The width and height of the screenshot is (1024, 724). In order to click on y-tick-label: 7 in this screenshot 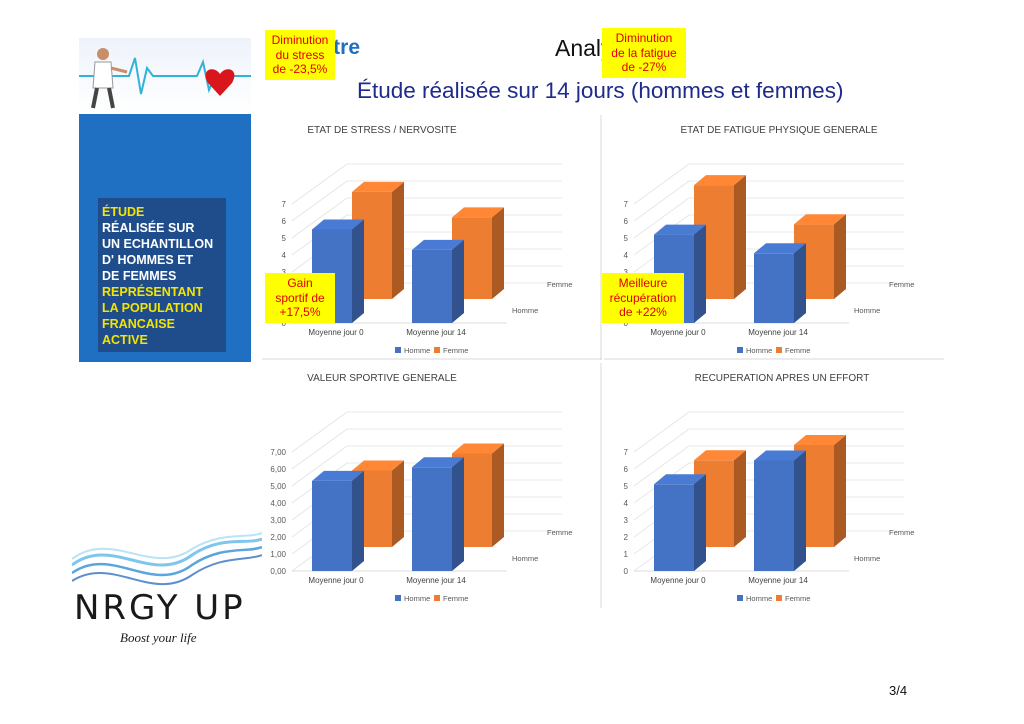, I will do `click(626, 452)`.